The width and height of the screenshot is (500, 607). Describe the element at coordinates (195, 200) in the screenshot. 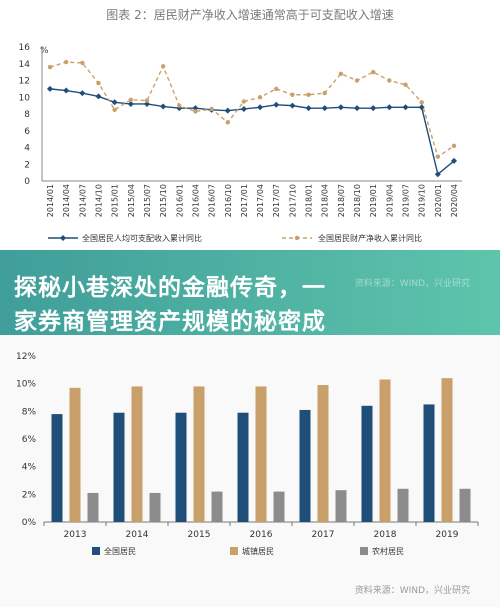

I see `x-tick-label: 2016/04` at that location.